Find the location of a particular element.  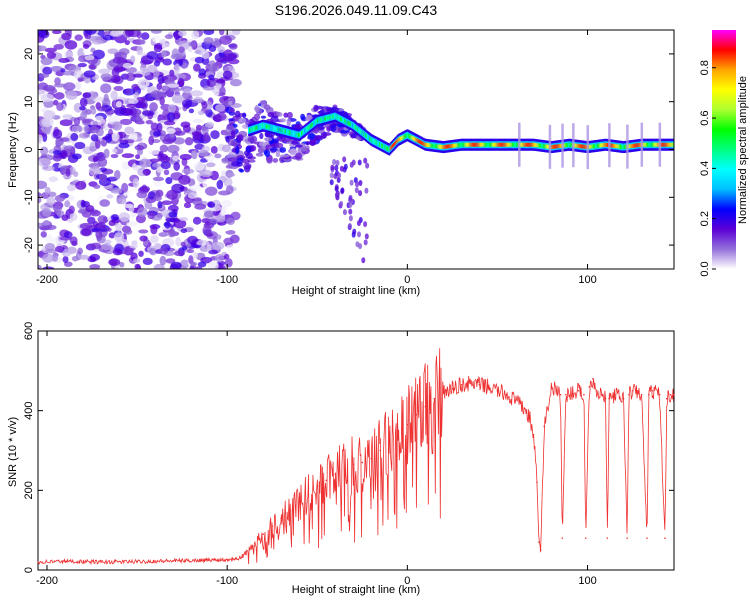

colorbar-gradient is located at coordinates (724, 149).